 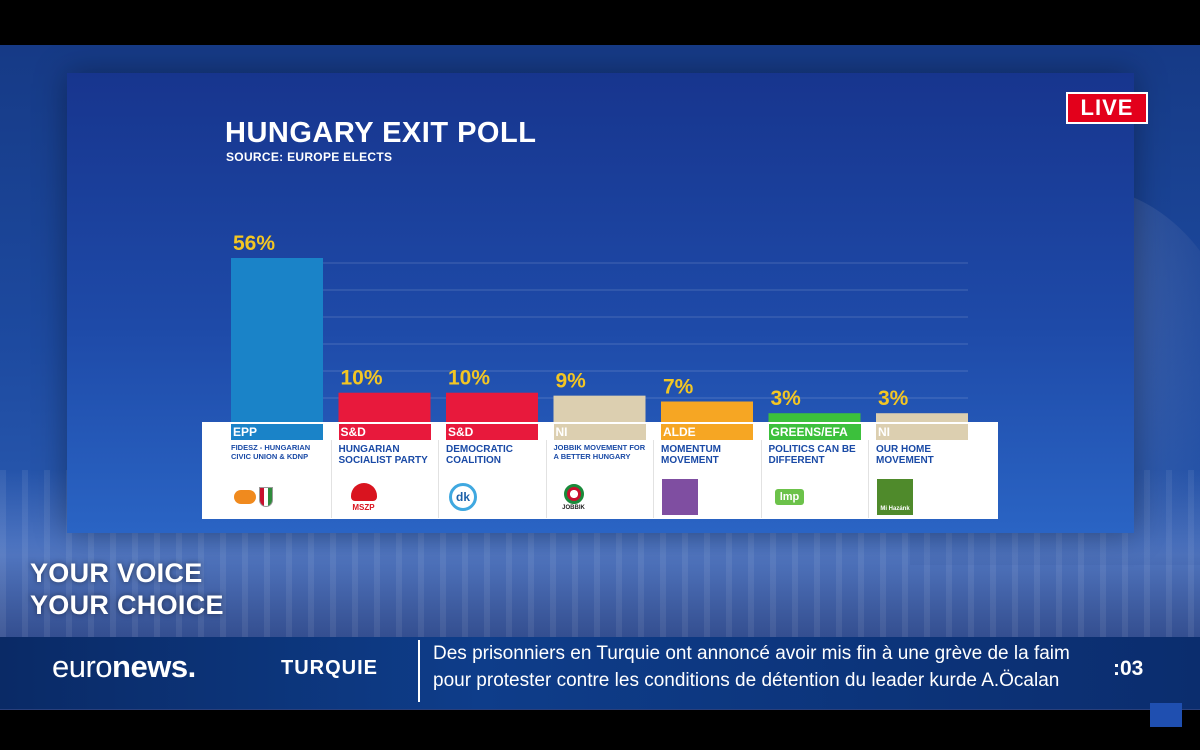 What do you see at coordinates (814, 432) in the screenshot?
I see `group-label: GREENS/EFA` at bounding box center [814, 432].